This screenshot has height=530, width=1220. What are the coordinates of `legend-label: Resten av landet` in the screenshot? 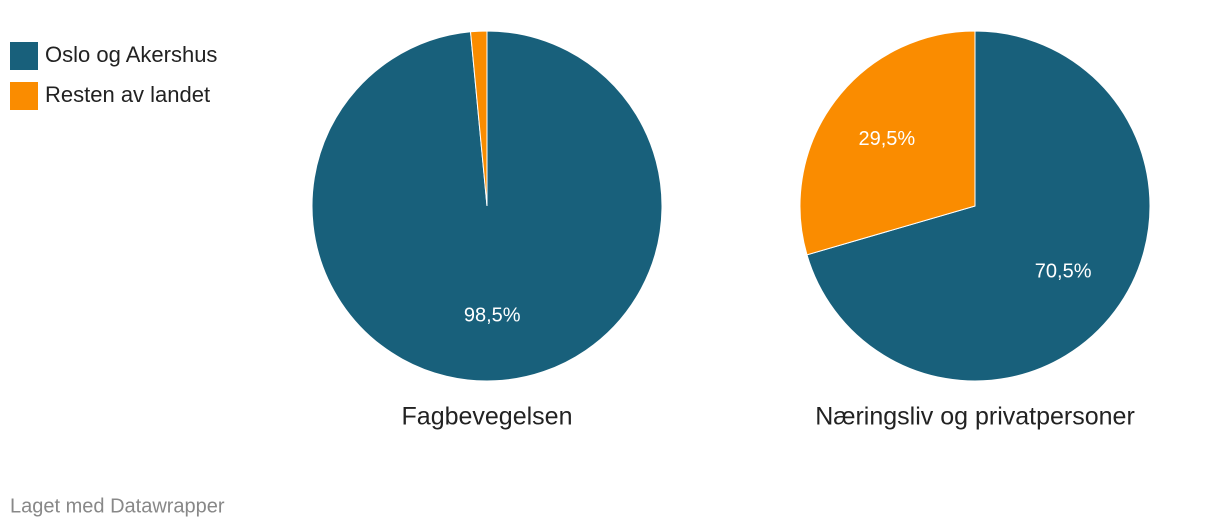 It's located at (127, 94).